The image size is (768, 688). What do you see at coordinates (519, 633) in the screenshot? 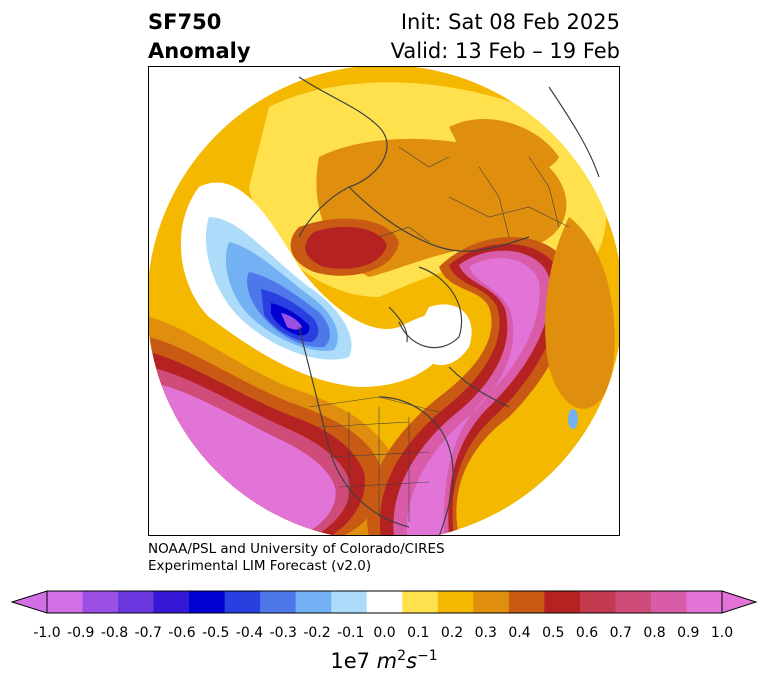
I see `colorbar-tick-label: 0.4` at bounding box center [519, 633].